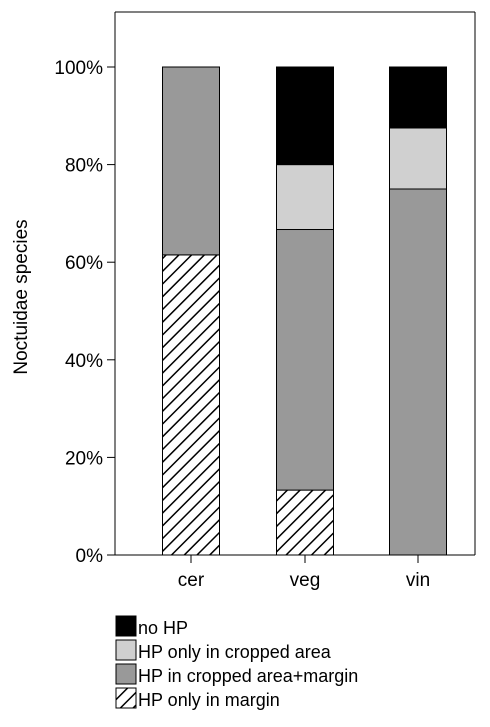  I want to click on legend-label: HP in cropped area+margin, so click(248, 676).